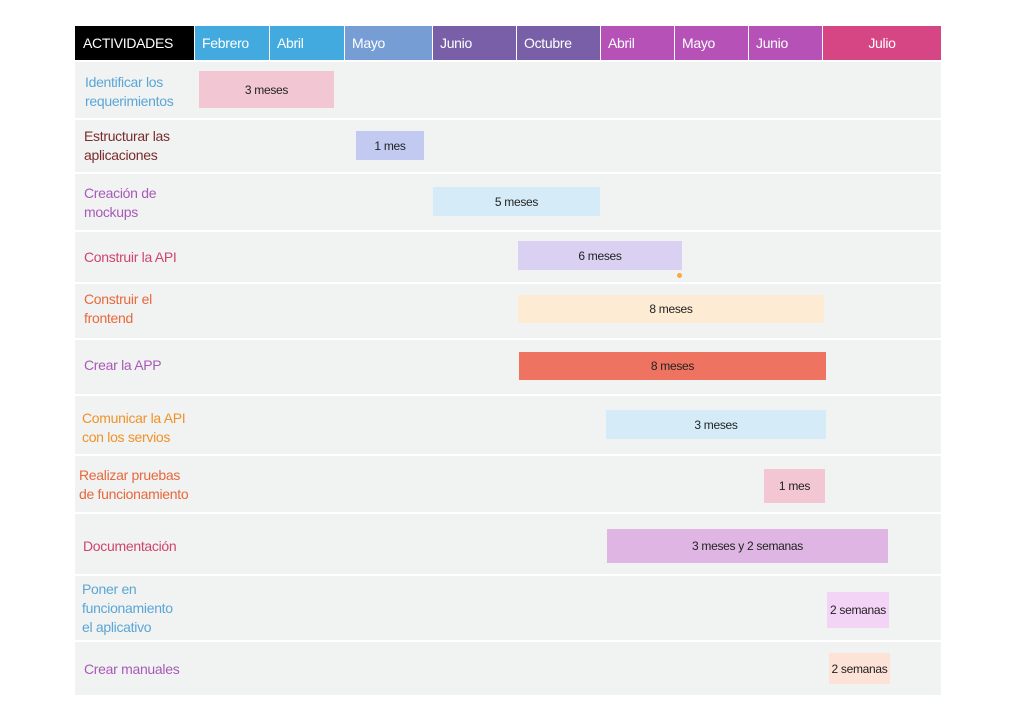 The width and height of the screenshot is (1020, 724). I want to click on task-name: Creación de mockups, so click(120, 202).